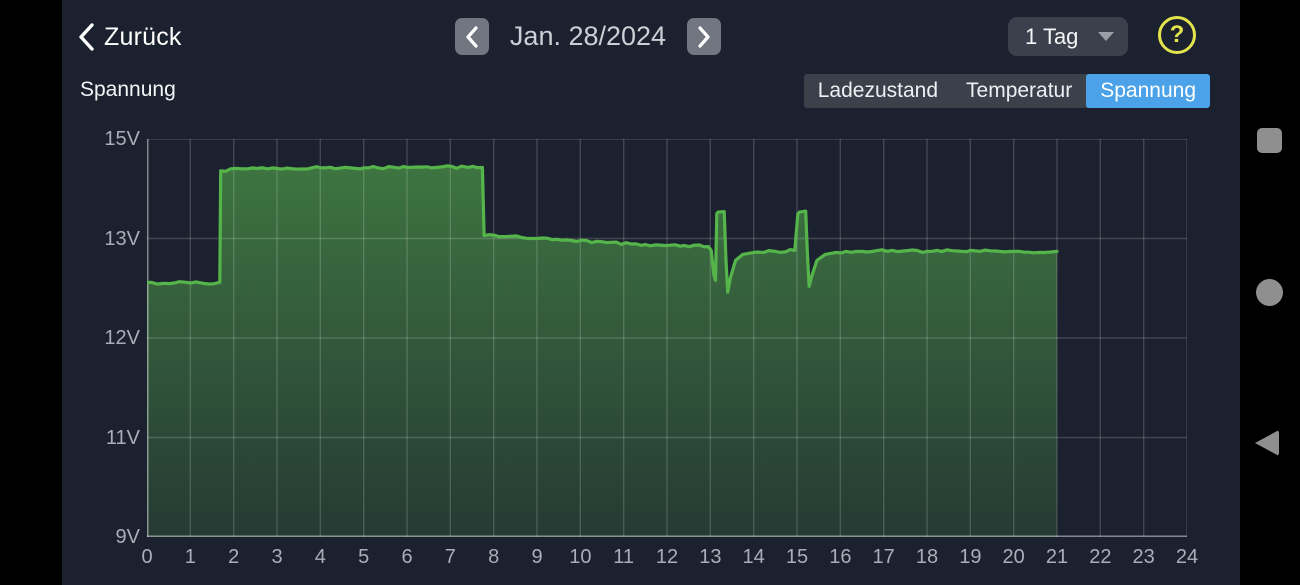  I want to click on x-axis-labels: 0 1 2 3 4 5 6 7 8 9 10 11 12 13 14 15 16 17 18 19 20 21 22 23 24, so click(669, 559).